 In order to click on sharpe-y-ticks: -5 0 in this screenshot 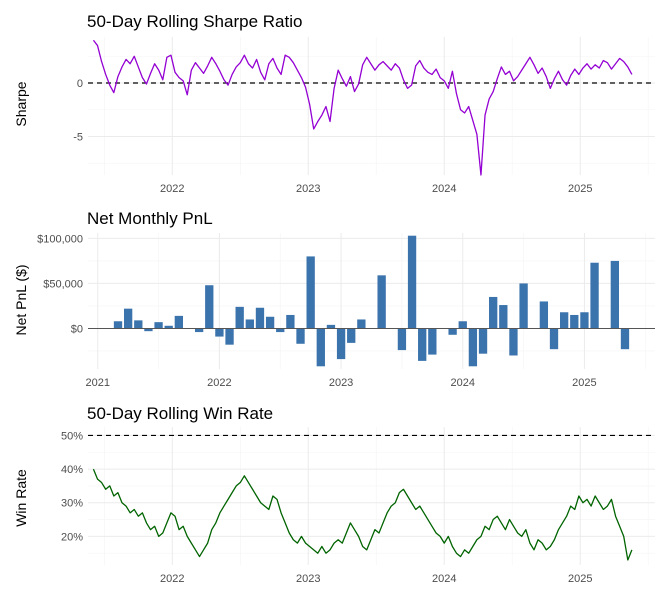, I will do `click(78, 110)`.